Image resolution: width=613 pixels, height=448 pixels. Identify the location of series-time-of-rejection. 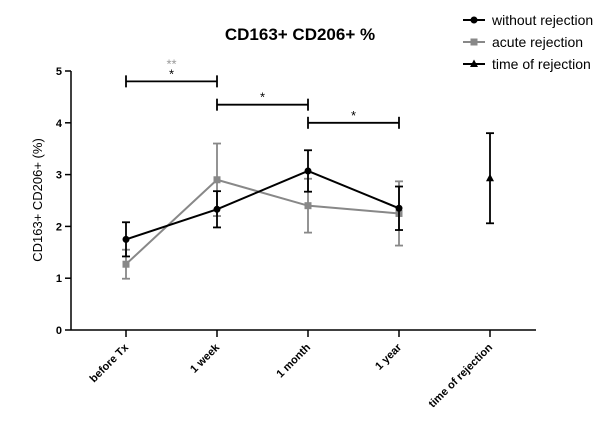
(490, 178).